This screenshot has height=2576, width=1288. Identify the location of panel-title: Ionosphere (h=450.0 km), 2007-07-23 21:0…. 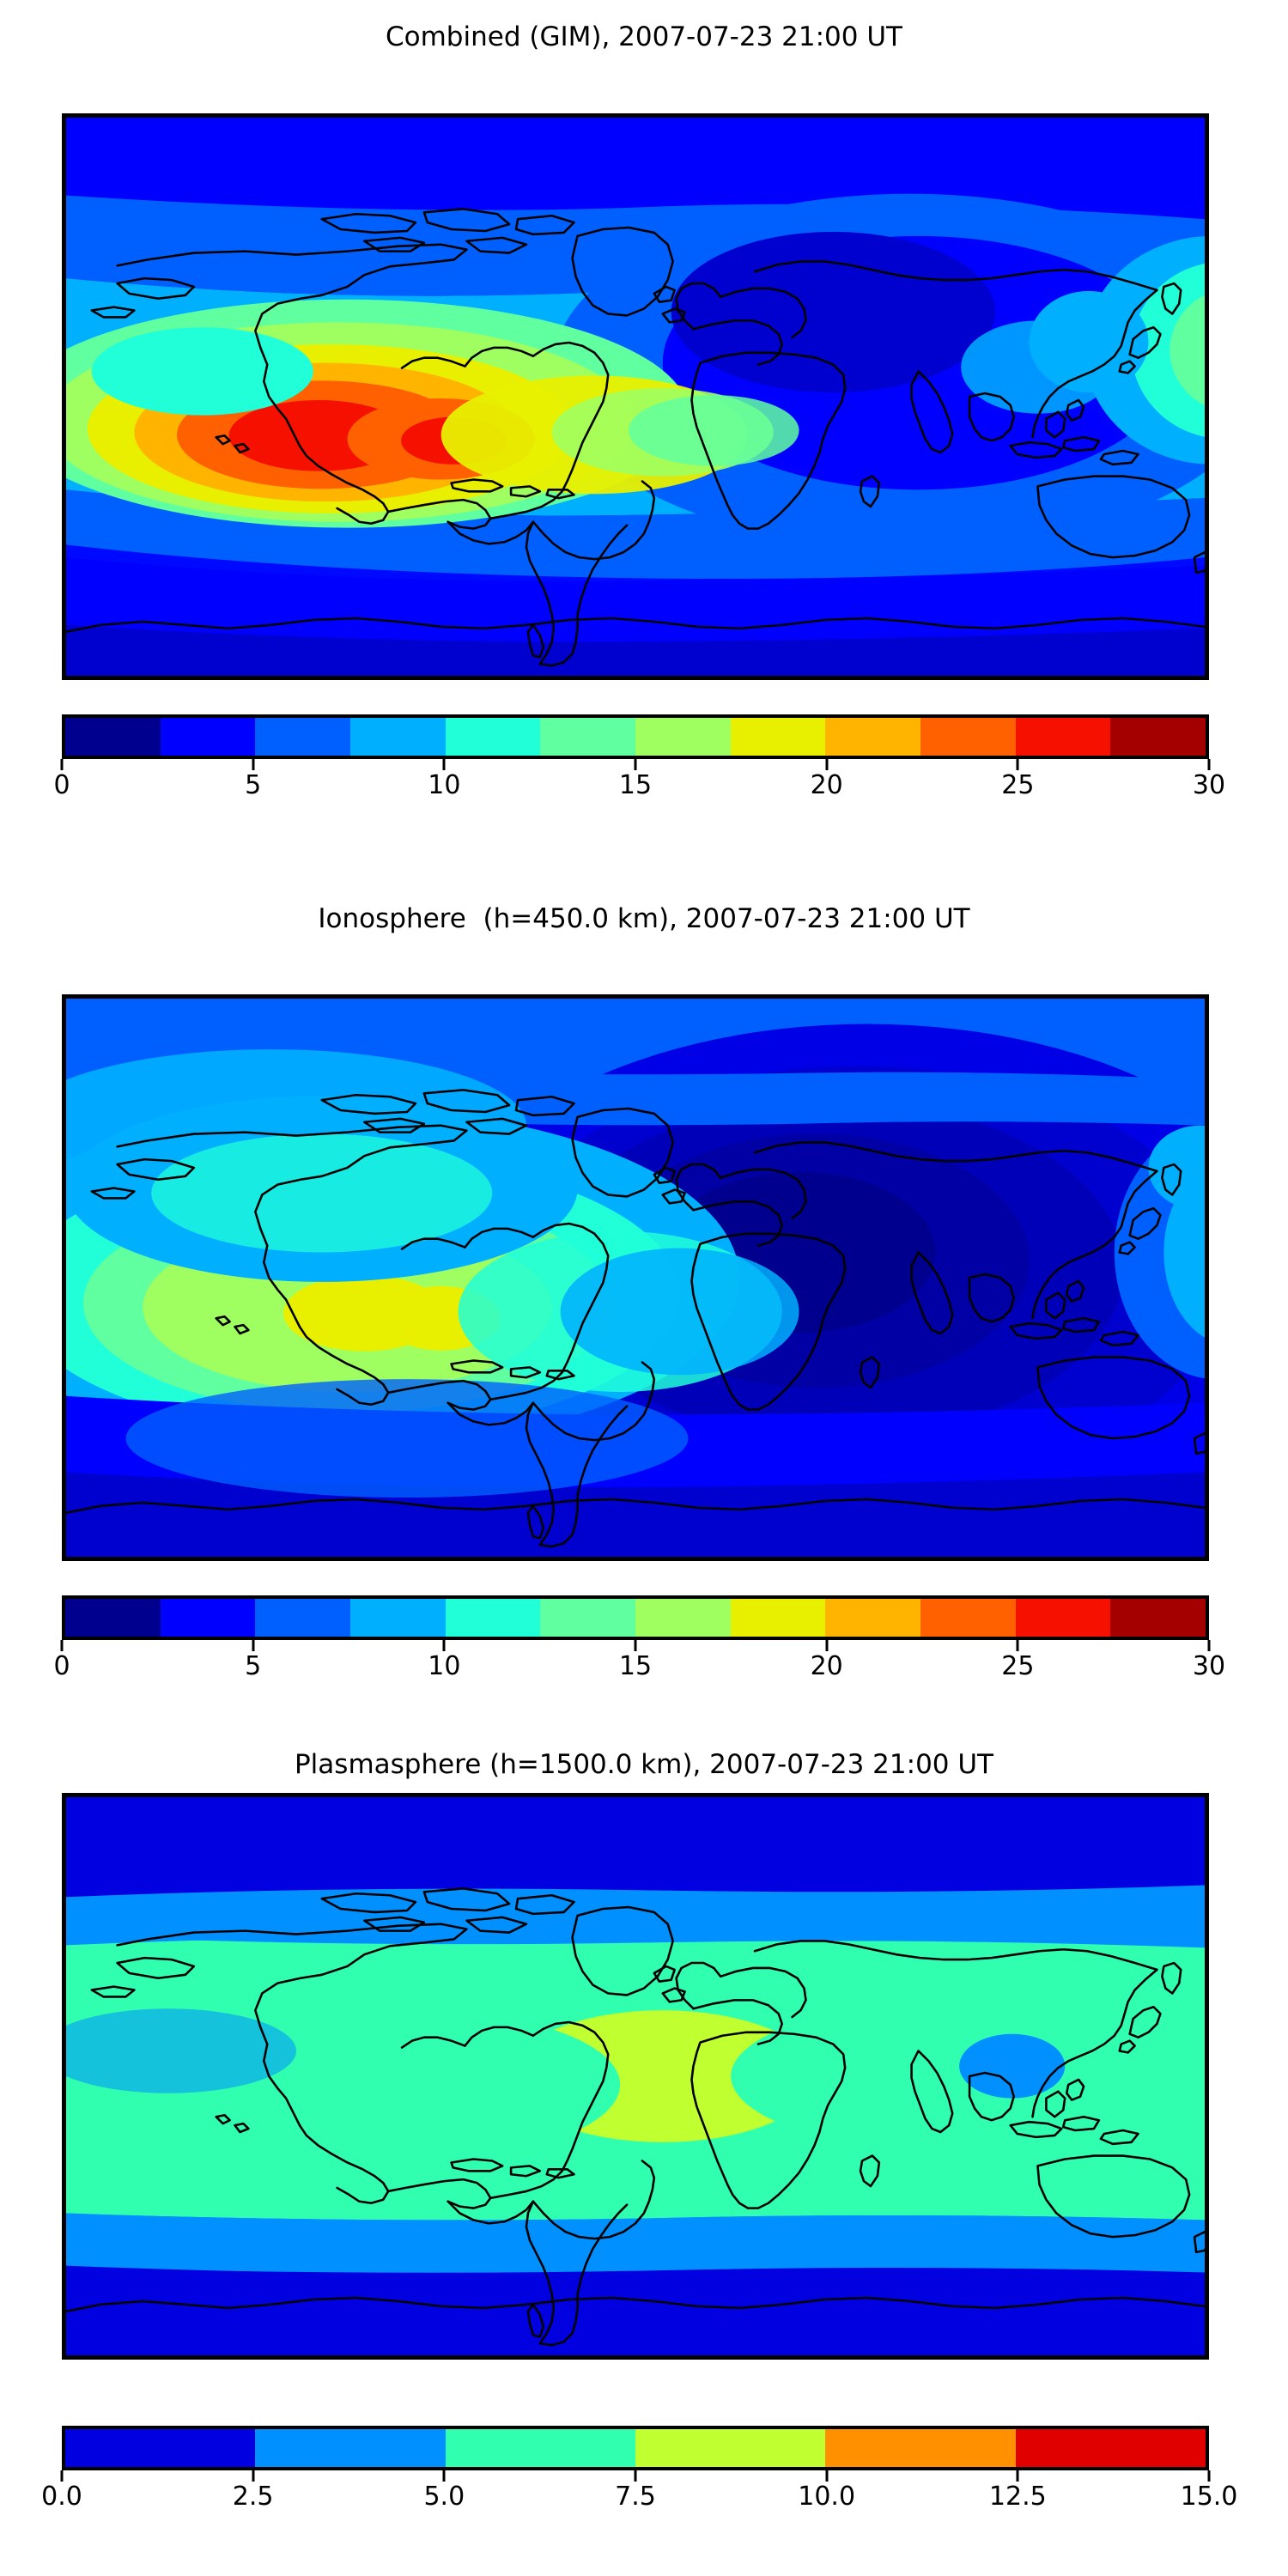
(644, 918).